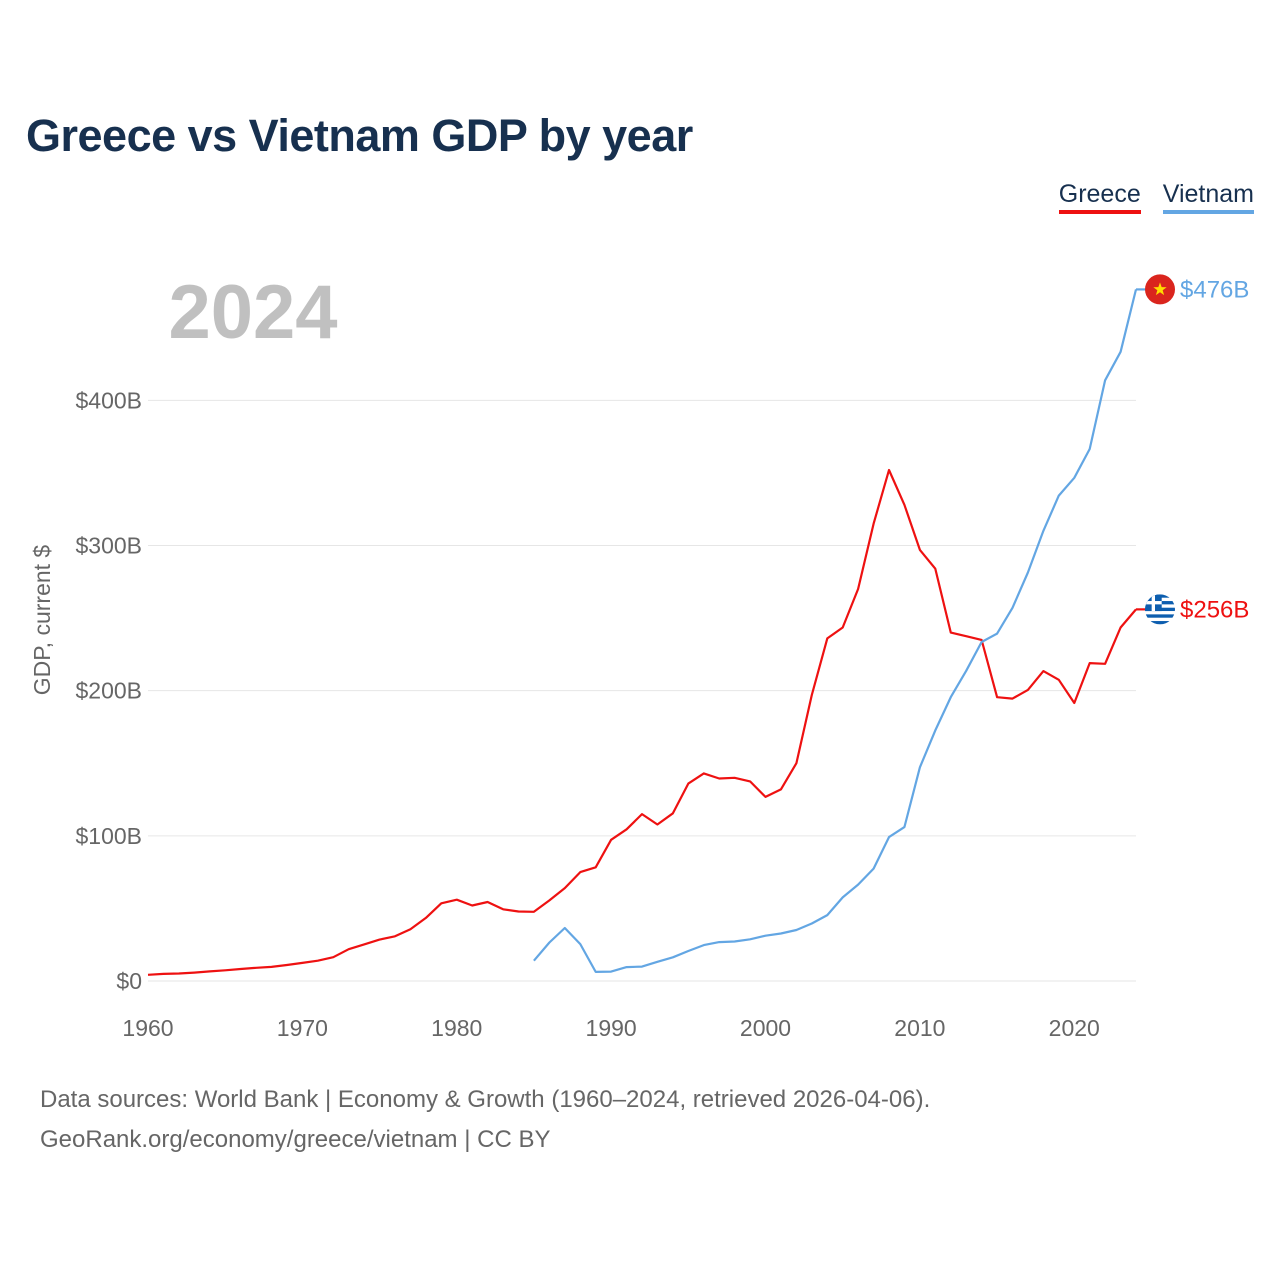 The height and width of the screenshot is (1280, 1280). What do you see at coordinates (42, 620) in the screenshot?
I see `y-axis-label: GDP, current $` at bounding box center [42, 620].